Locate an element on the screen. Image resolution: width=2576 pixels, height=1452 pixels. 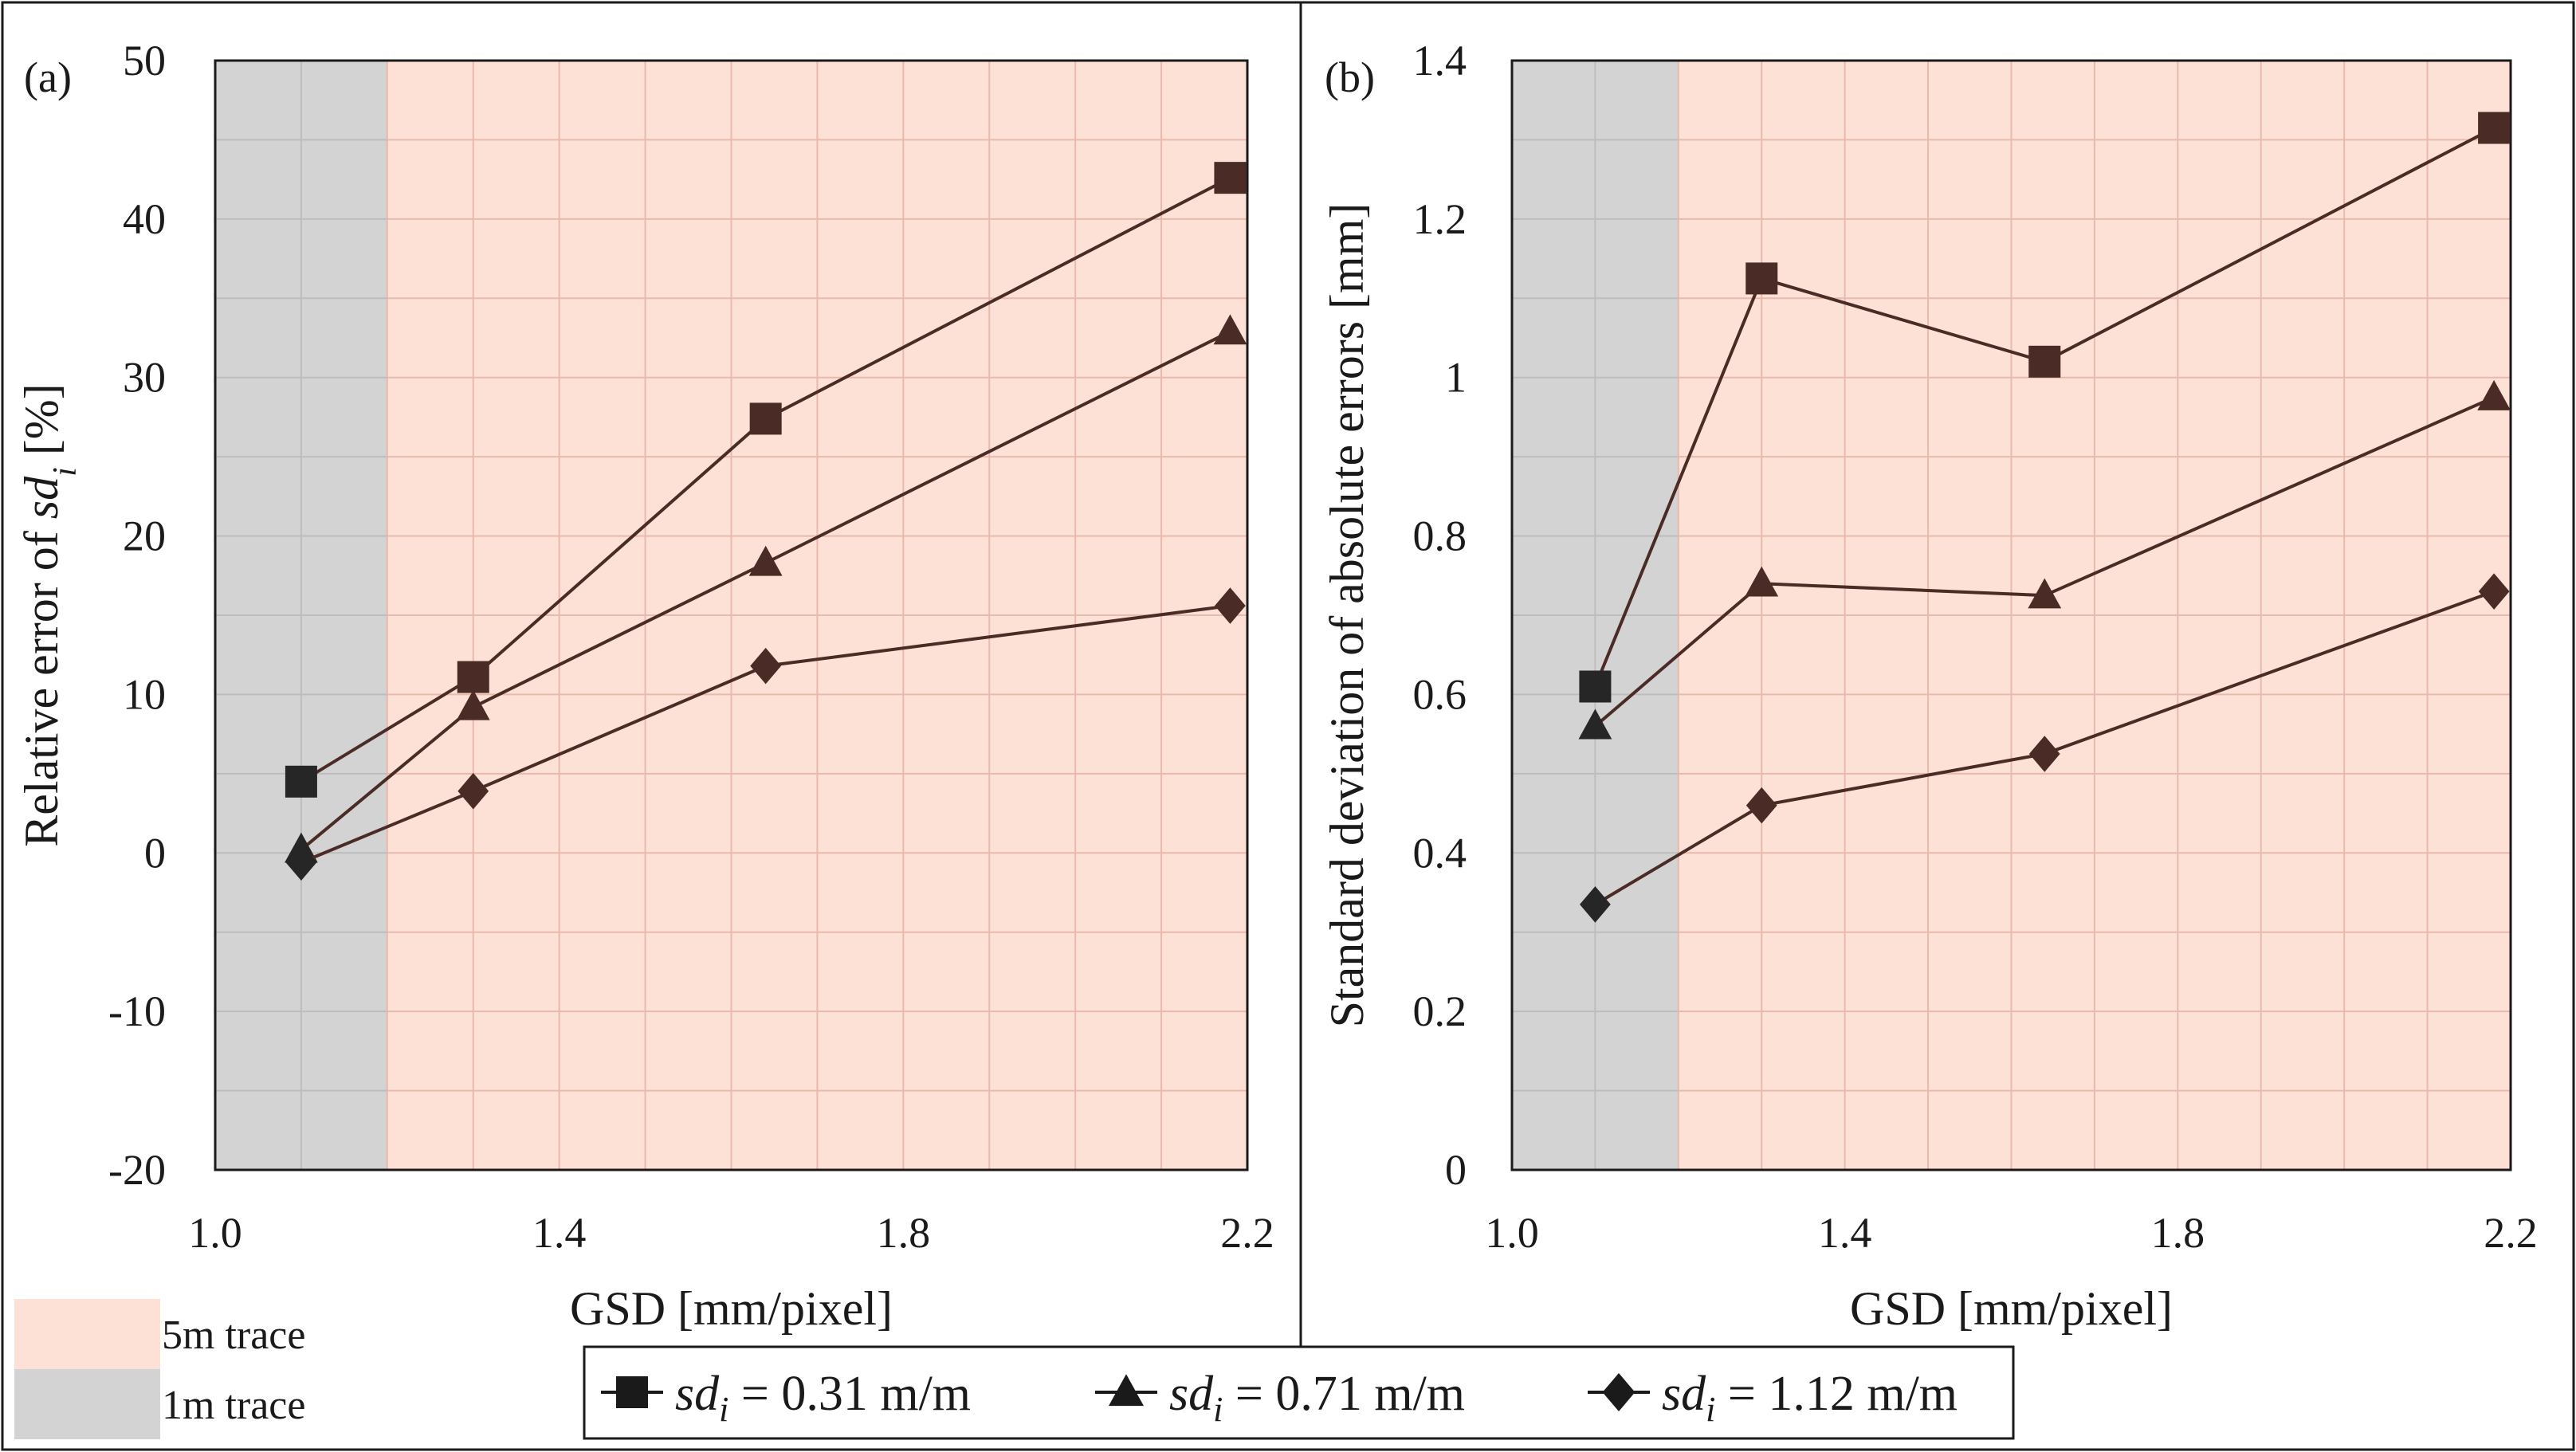
legend-label: 1m trace is located at coordinates (233, 1406).